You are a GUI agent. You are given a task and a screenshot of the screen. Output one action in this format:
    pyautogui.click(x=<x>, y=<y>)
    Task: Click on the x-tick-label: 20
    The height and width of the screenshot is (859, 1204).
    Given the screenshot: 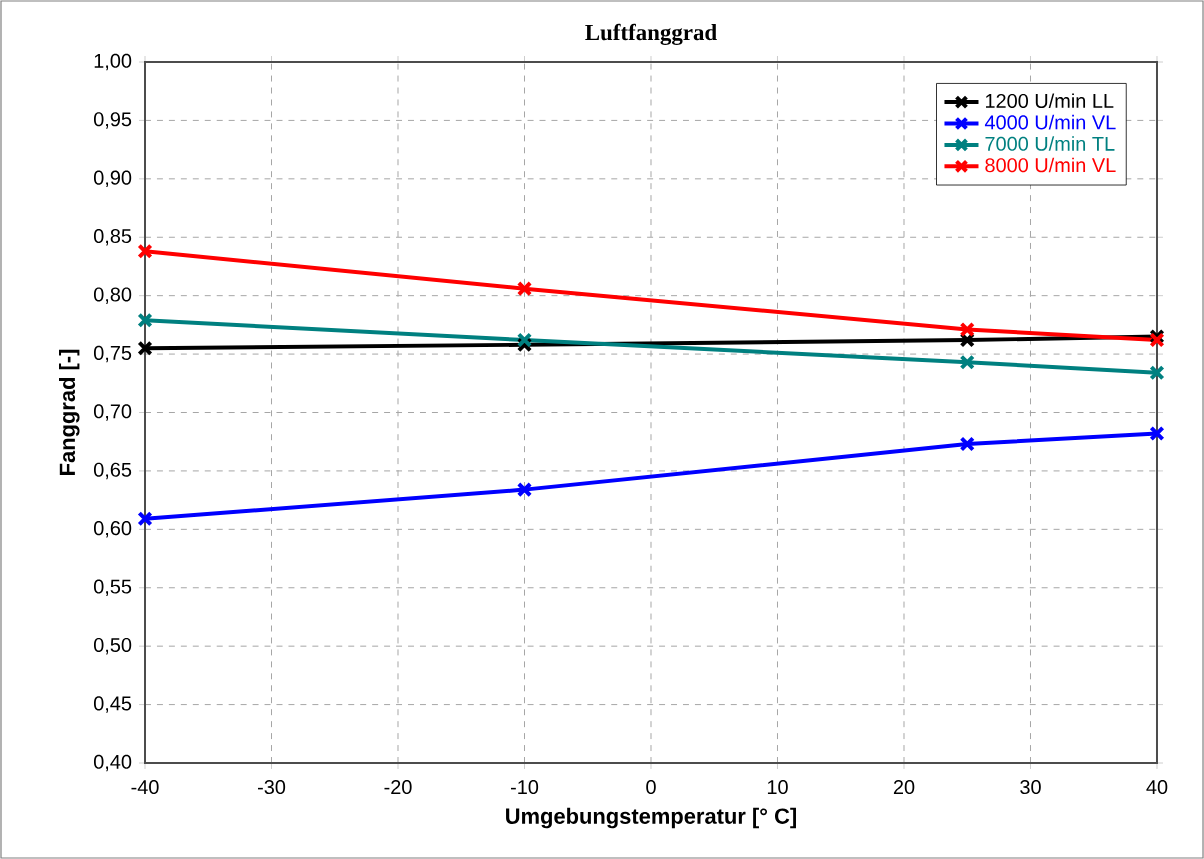 What is the action you would take?
    pyautogui.click(x=904, y=787)
    